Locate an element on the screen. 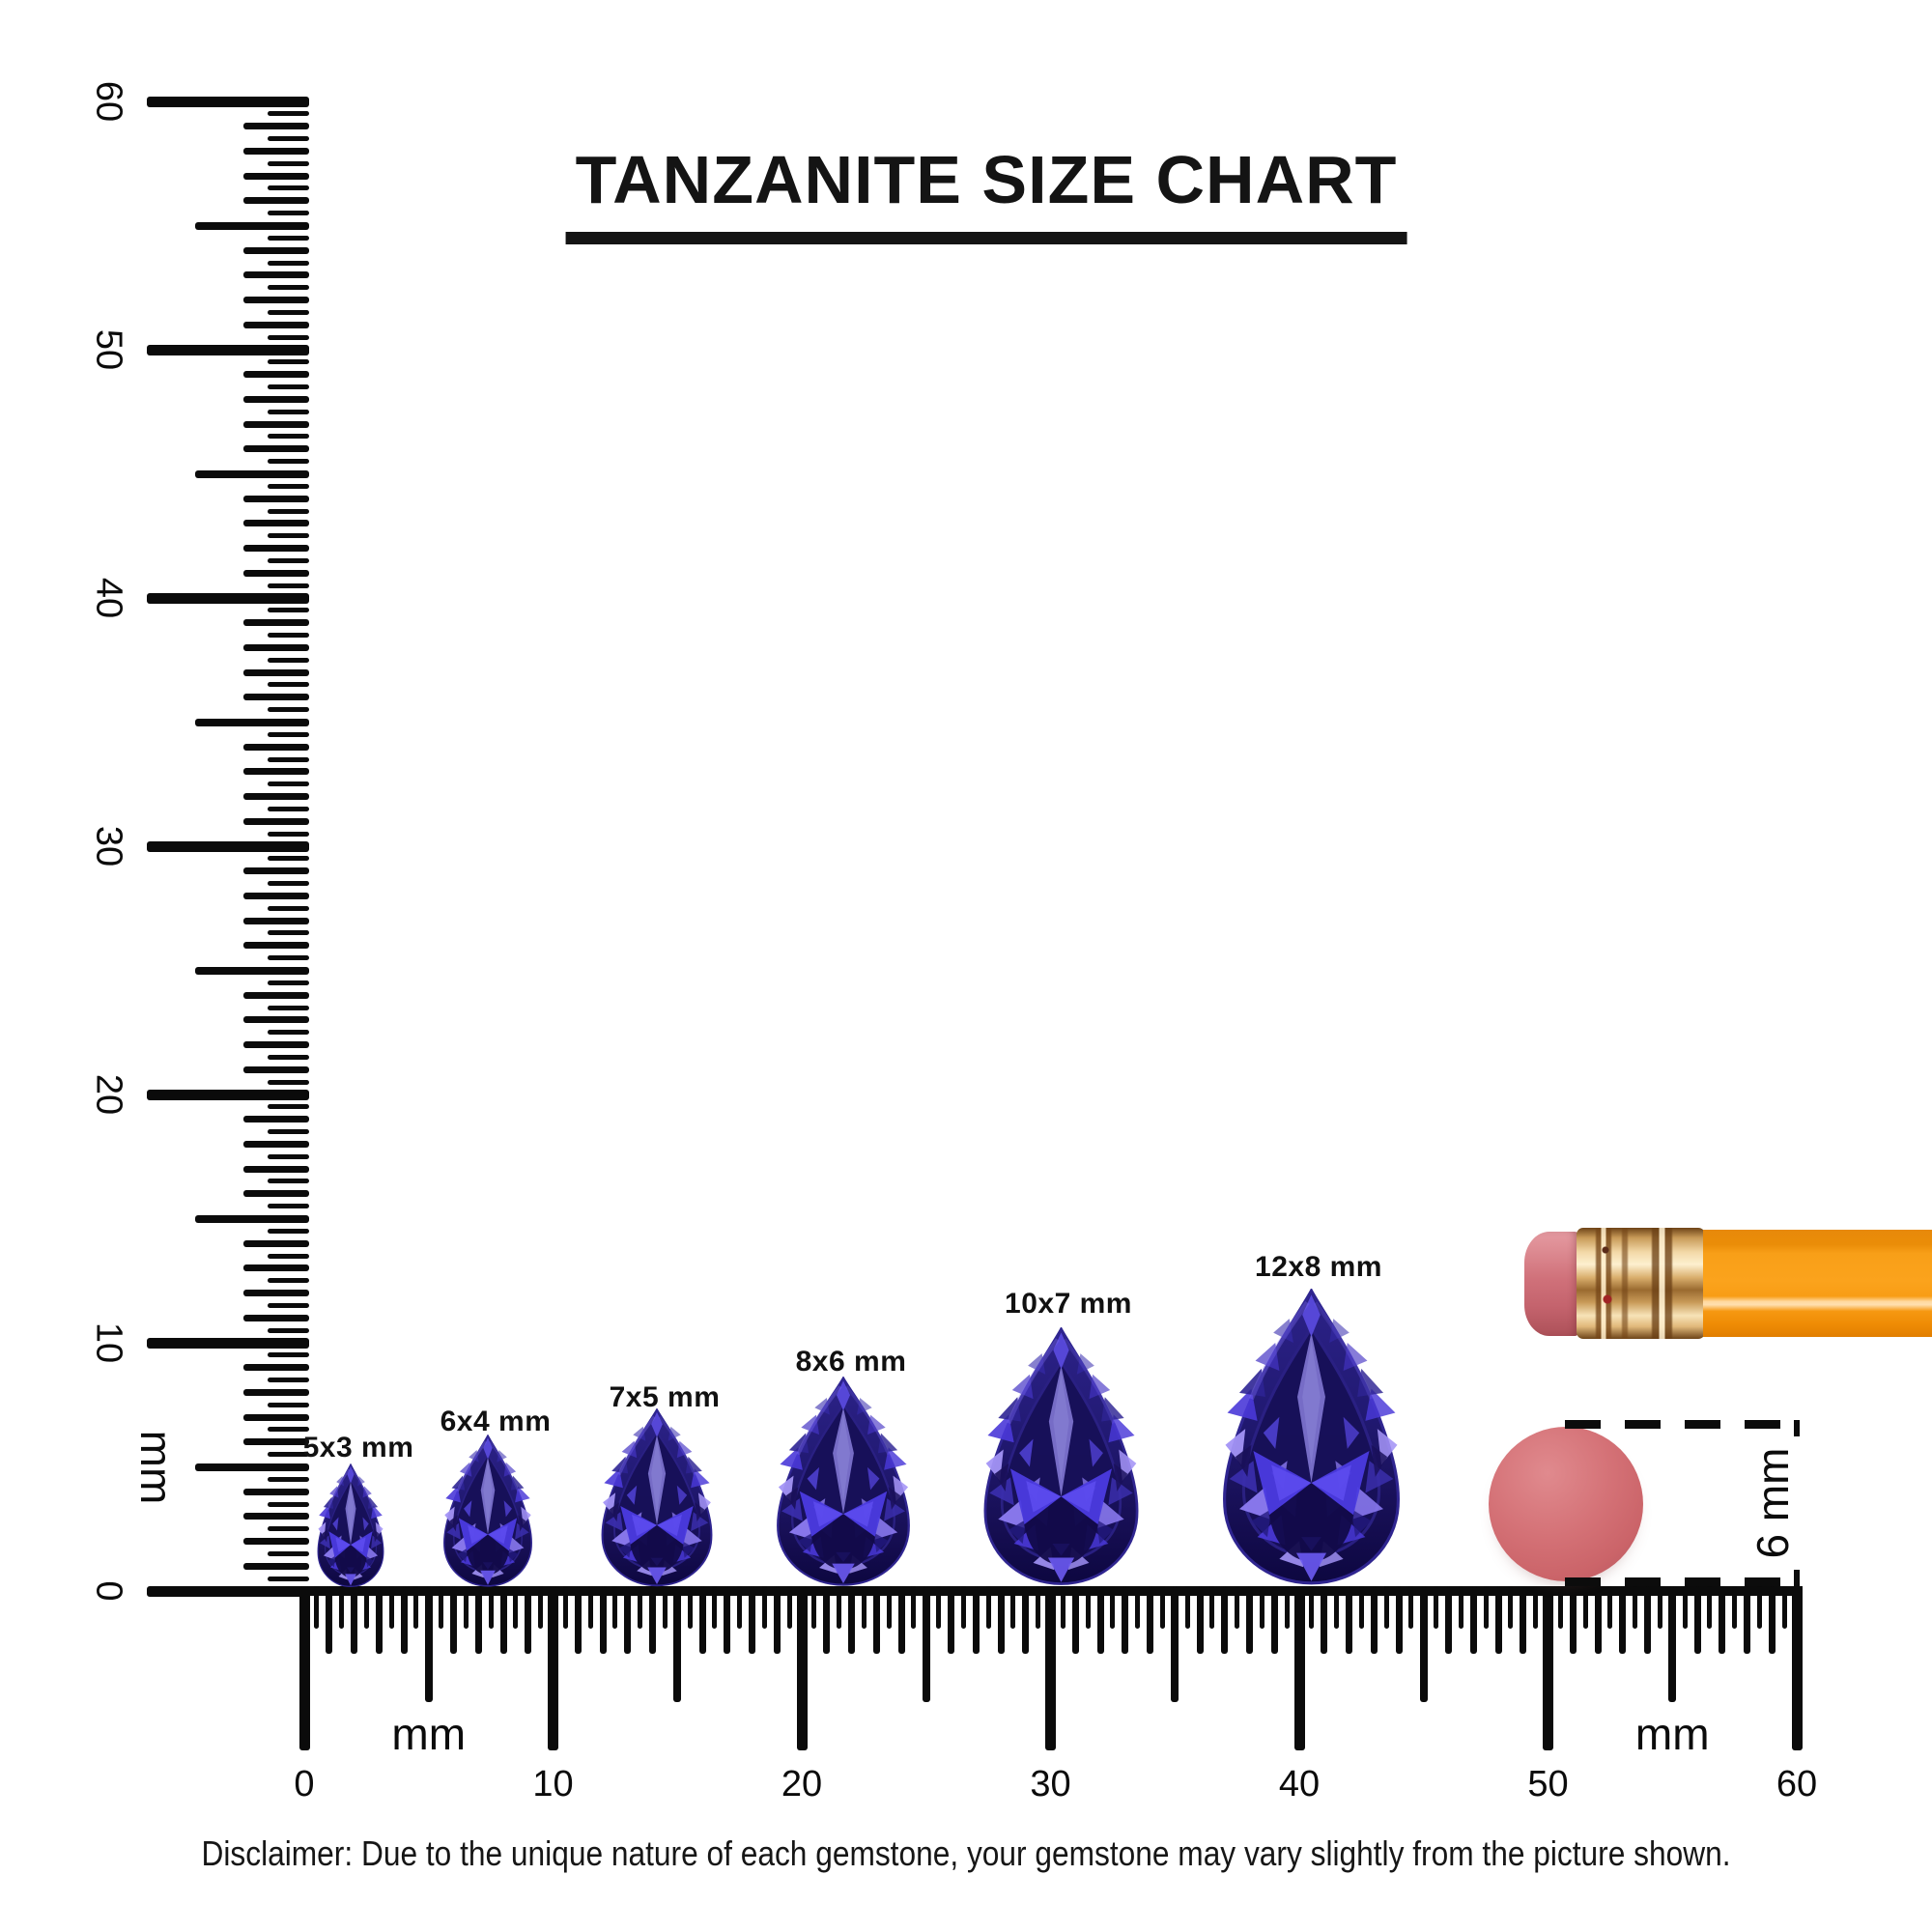 The image size is (1932, 1932). vertical-ruler-number: 10 is located at coordinates (108, 1342).